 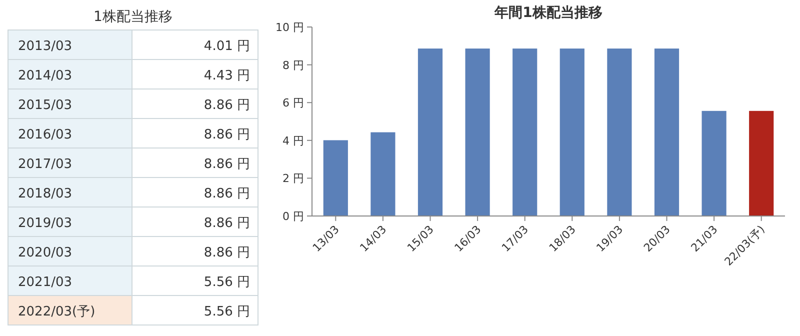 I want to click on y-tick-label: 0 円, so click(x=293, y=216).